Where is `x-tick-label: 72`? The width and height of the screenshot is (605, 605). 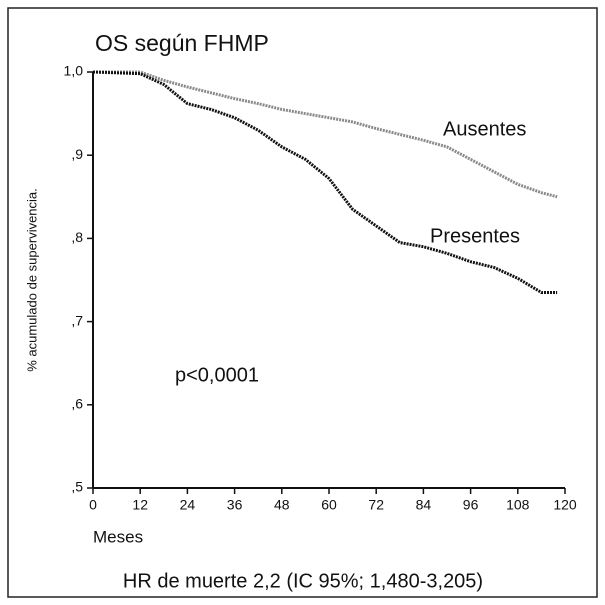 x-tick-label: 72 is located at coordinates (376, 505).